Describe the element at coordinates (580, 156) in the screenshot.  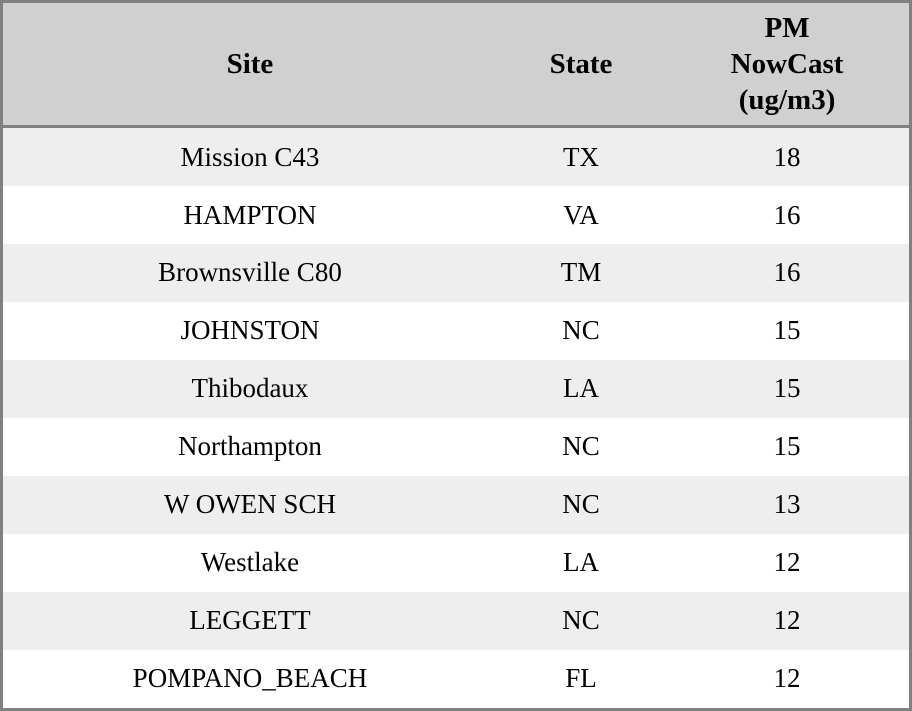
I see `cell-state: TX` at that location.